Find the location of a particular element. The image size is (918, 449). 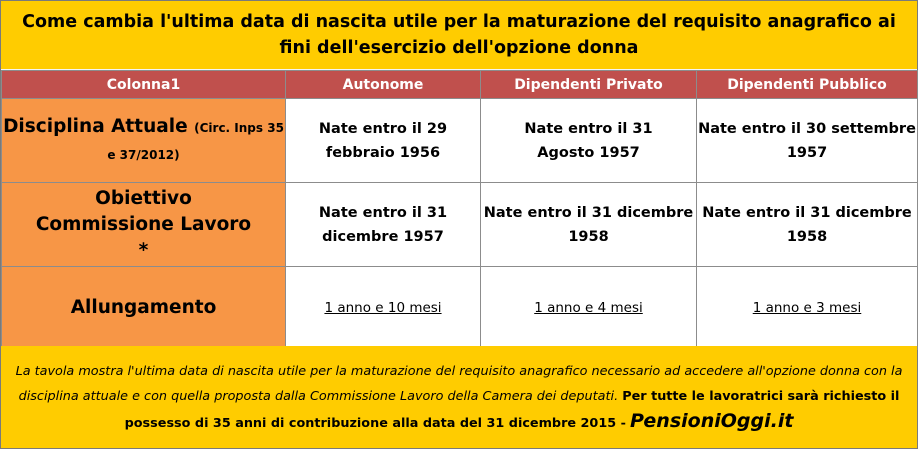

table-cell: Nate entro il 29 febbraio 1956 is located at coordinates (383, 140).